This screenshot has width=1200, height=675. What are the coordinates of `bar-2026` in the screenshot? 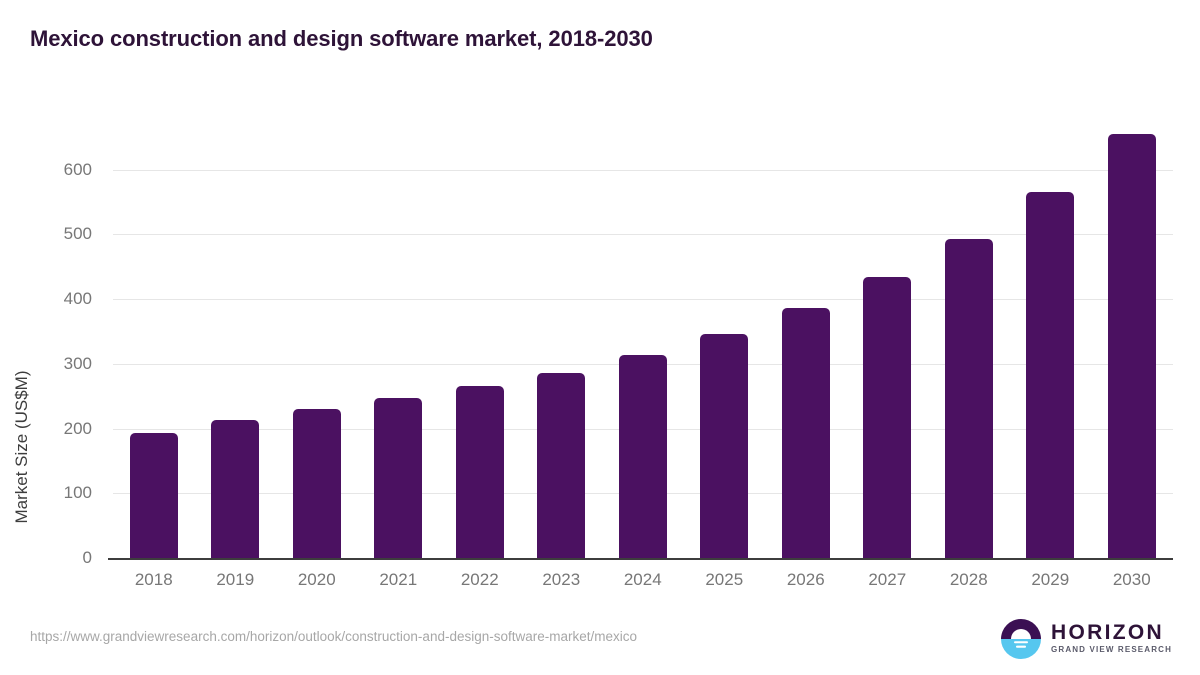 It's located at (805, 433).